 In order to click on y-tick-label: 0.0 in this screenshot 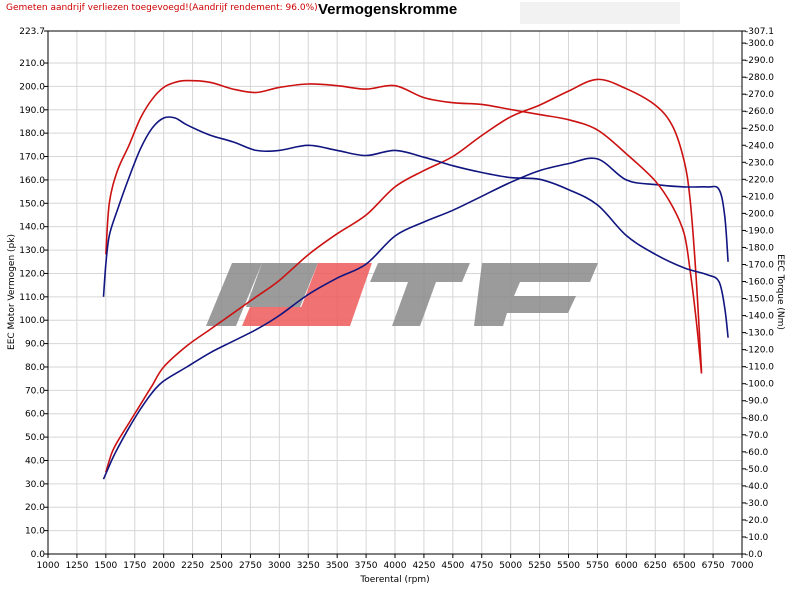, I will do `click(38, 555)`.